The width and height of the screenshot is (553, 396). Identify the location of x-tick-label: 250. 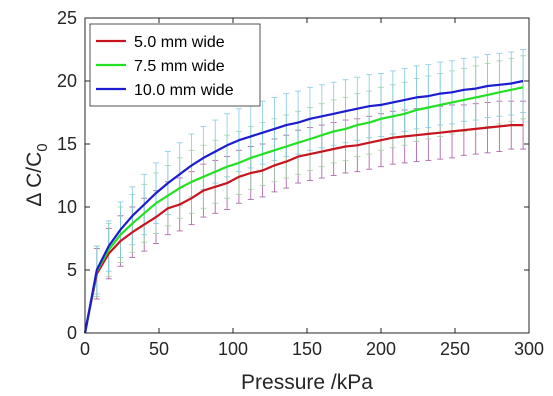
(455, 349).